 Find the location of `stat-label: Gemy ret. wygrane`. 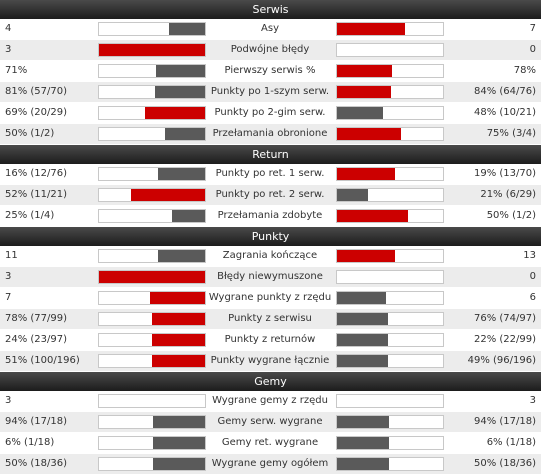

stat-label: Gemy ret. wygrane is located at coordinates (270, 442).